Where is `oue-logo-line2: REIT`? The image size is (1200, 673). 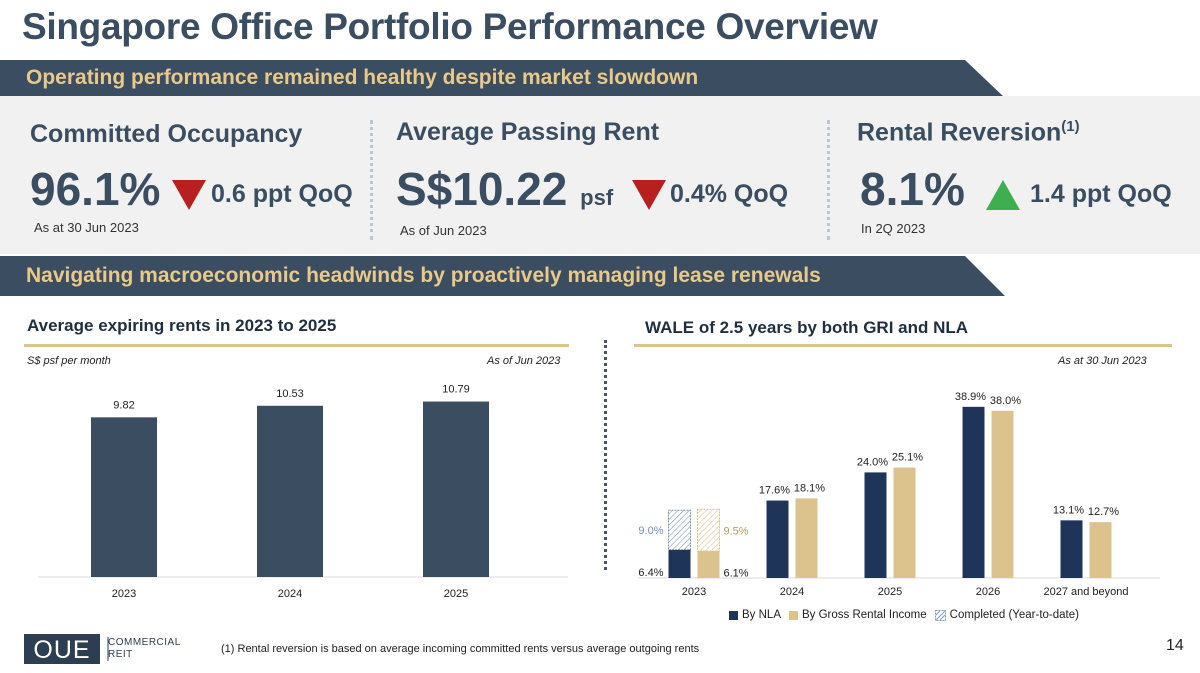 oue-logo-line2: REIT is located at coordinates (120, 654).